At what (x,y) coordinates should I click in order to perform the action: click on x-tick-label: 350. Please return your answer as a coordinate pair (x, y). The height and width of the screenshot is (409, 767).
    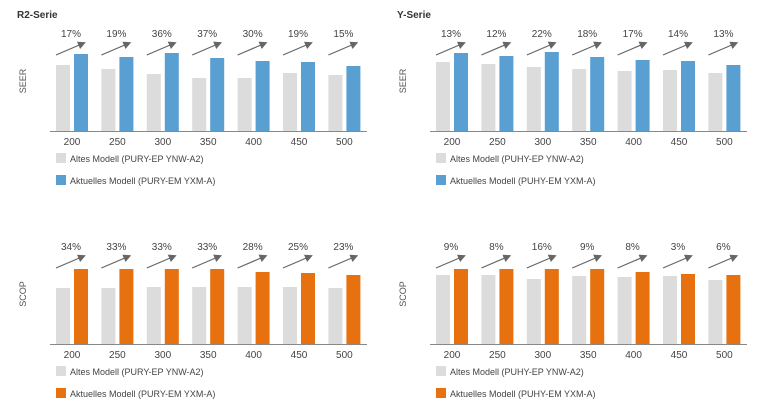
    Looking at the image, I should click on (208, 142).